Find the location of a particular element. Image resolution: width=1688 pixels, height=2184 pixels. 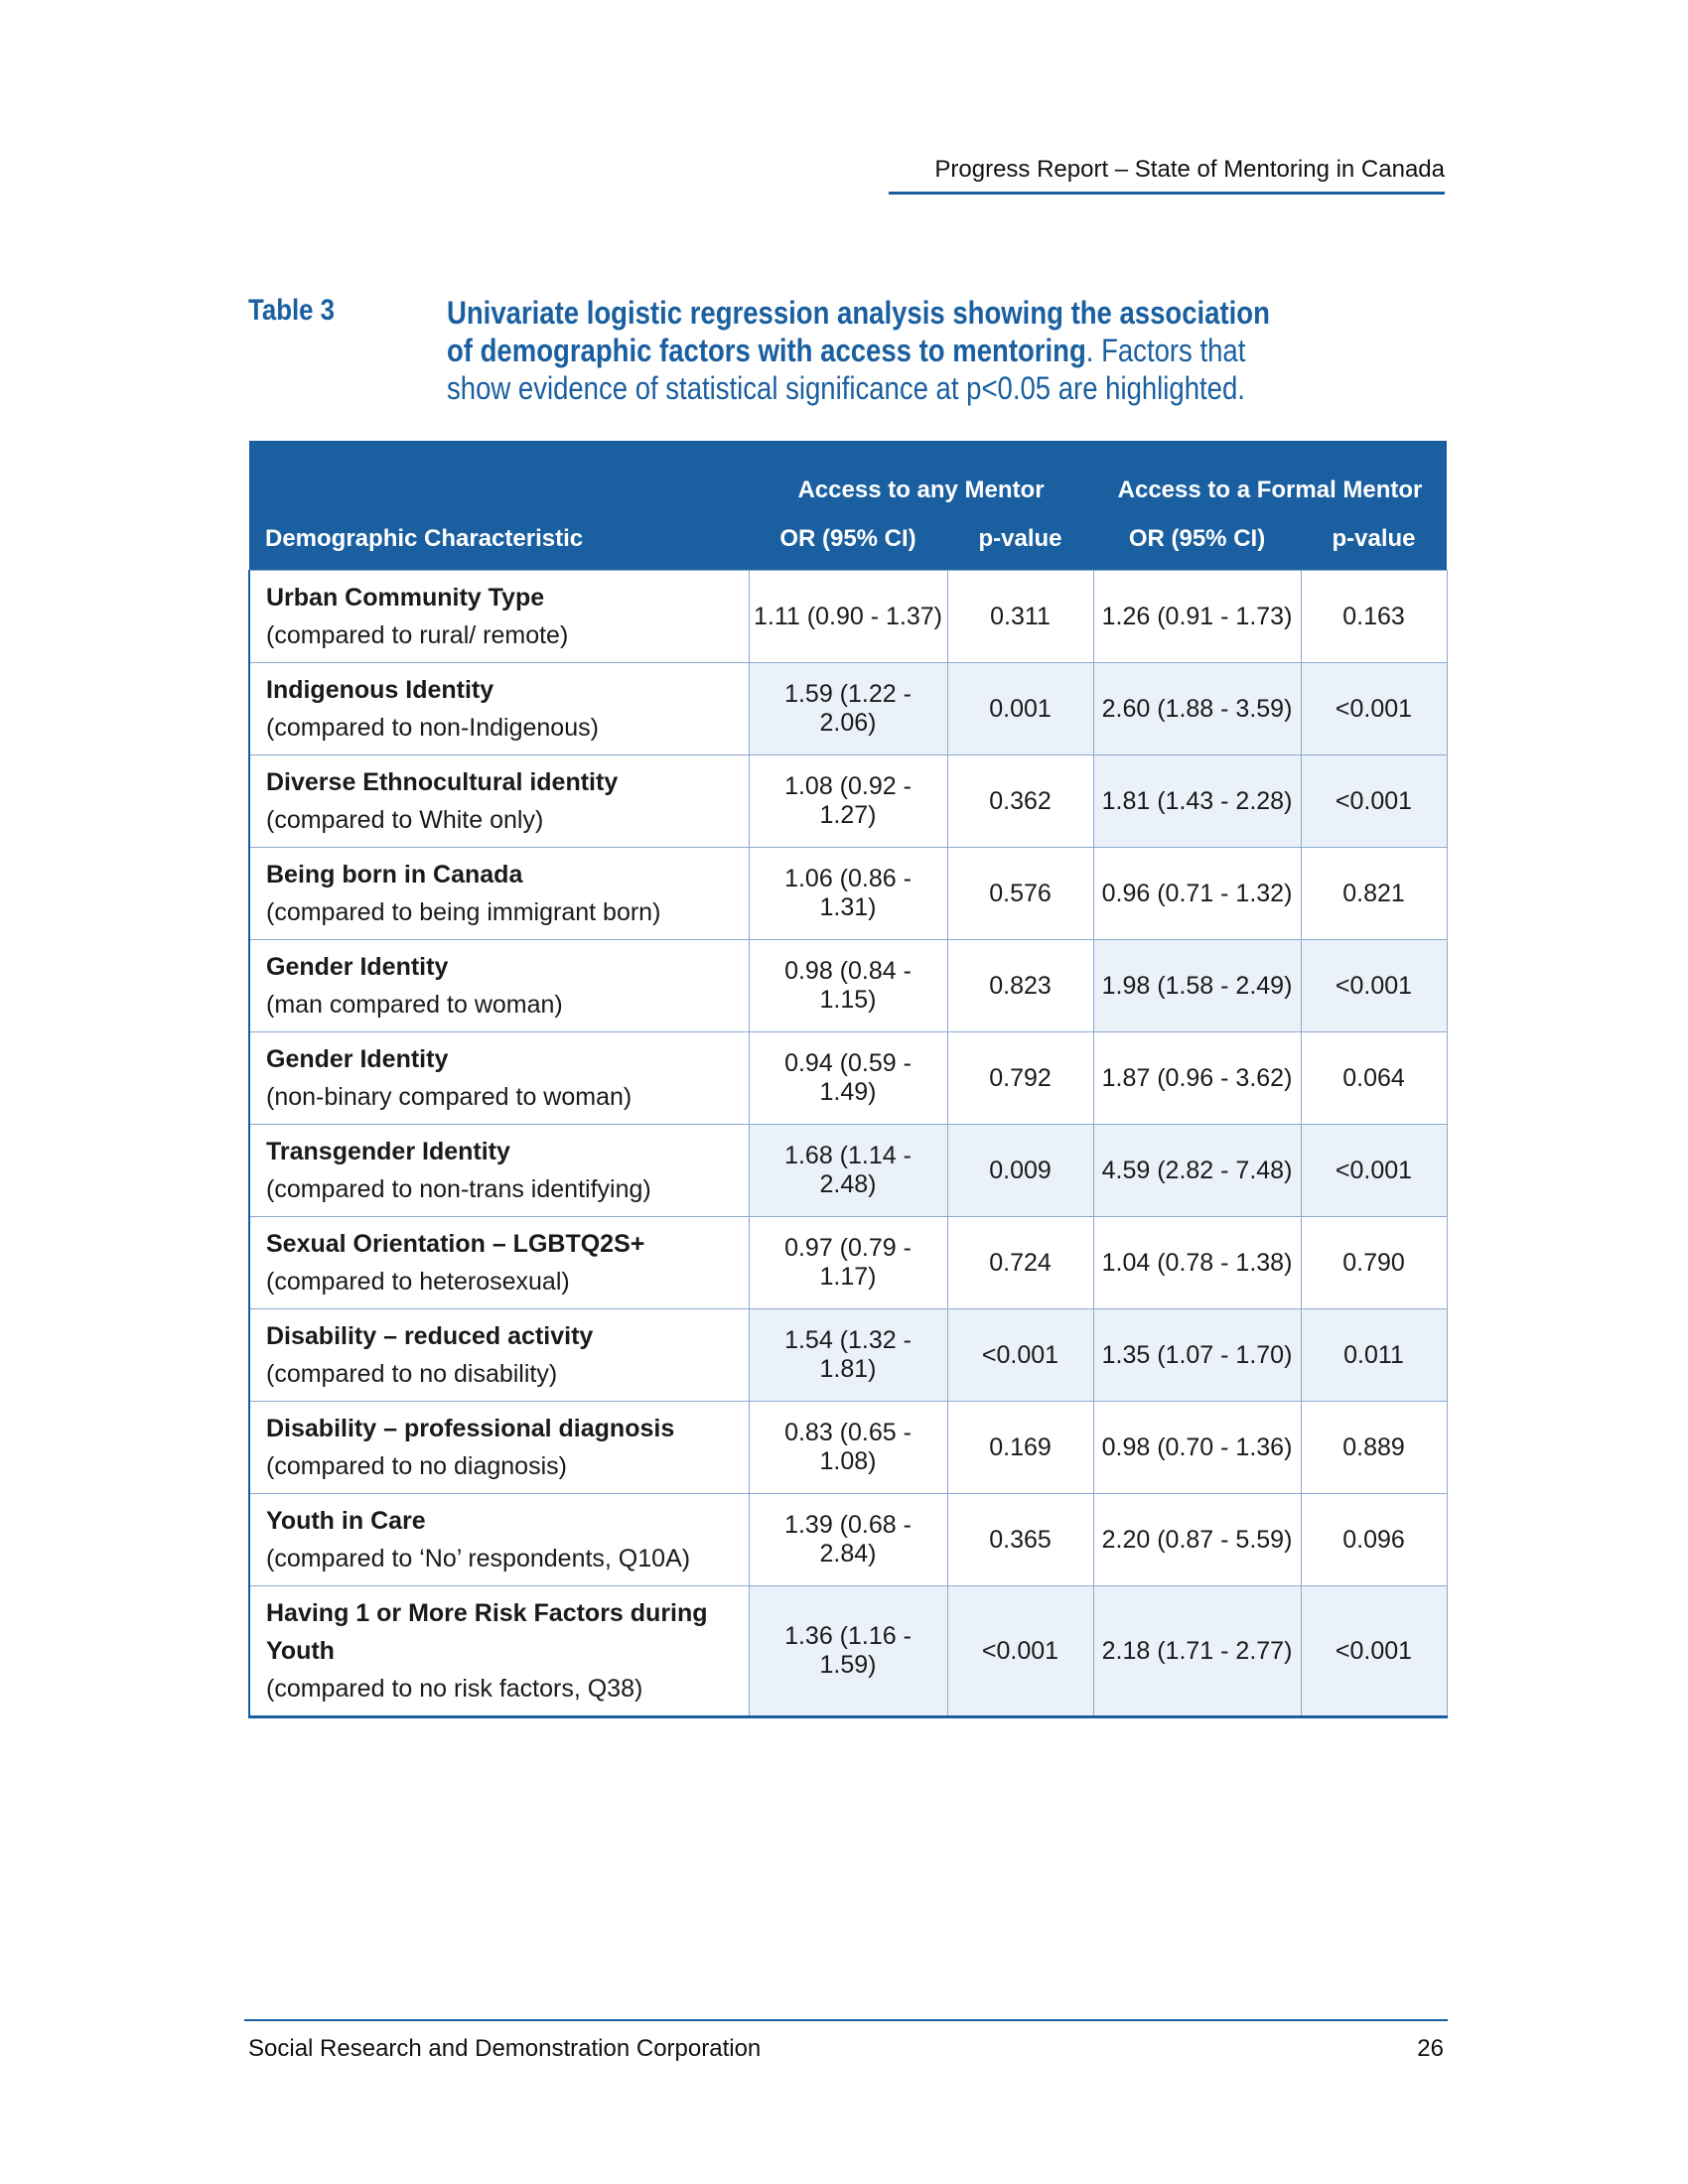

any-mentor-or-cell: 0.94 (0.59 - 1.49) is located at coordinates (847, 1078).